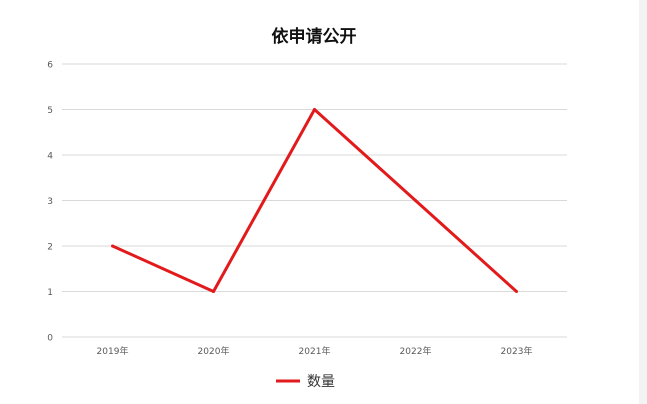  What do you see at coordinates (643, 202) in the screenshot?
I see `scrollbar-strip` at bounding box center [643, 202].